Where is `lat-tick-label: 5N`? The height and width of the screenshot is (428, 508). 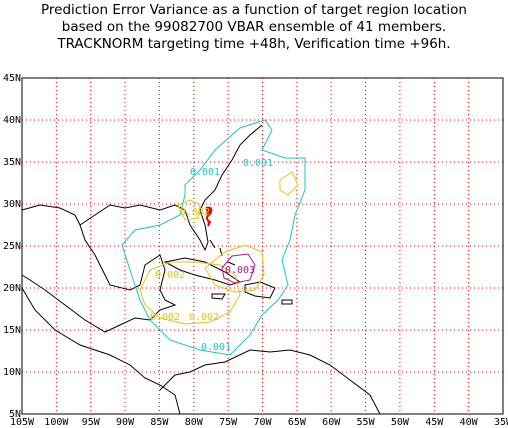
lat-tick-label: 5N is located at coordinates (15, 414).